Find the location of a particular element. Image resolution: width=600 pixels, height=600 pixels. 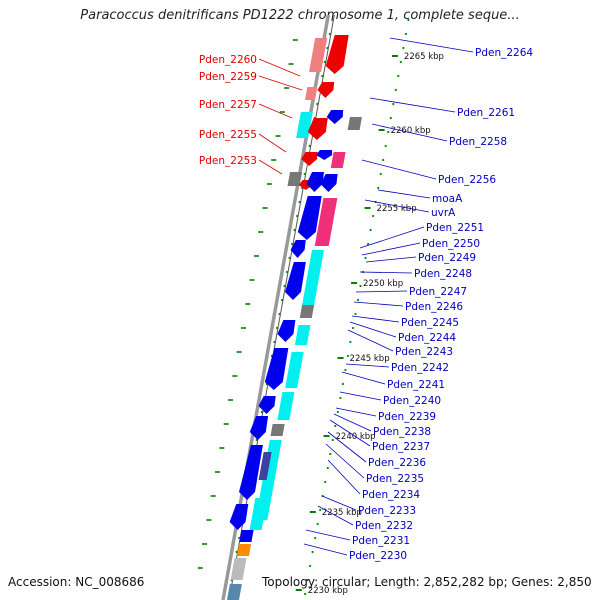

gene-label-right: Pden_2250 is located at coordinates (451, 244).